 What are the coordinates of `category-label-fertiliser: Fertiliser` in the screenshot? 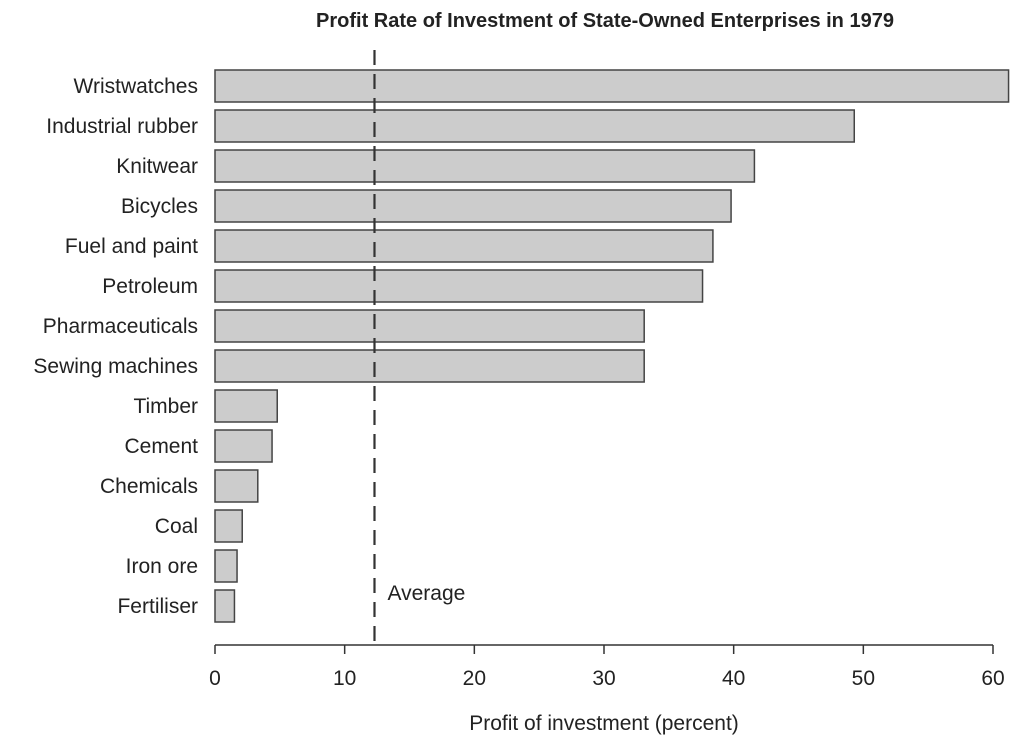 It's located at (157, 606).